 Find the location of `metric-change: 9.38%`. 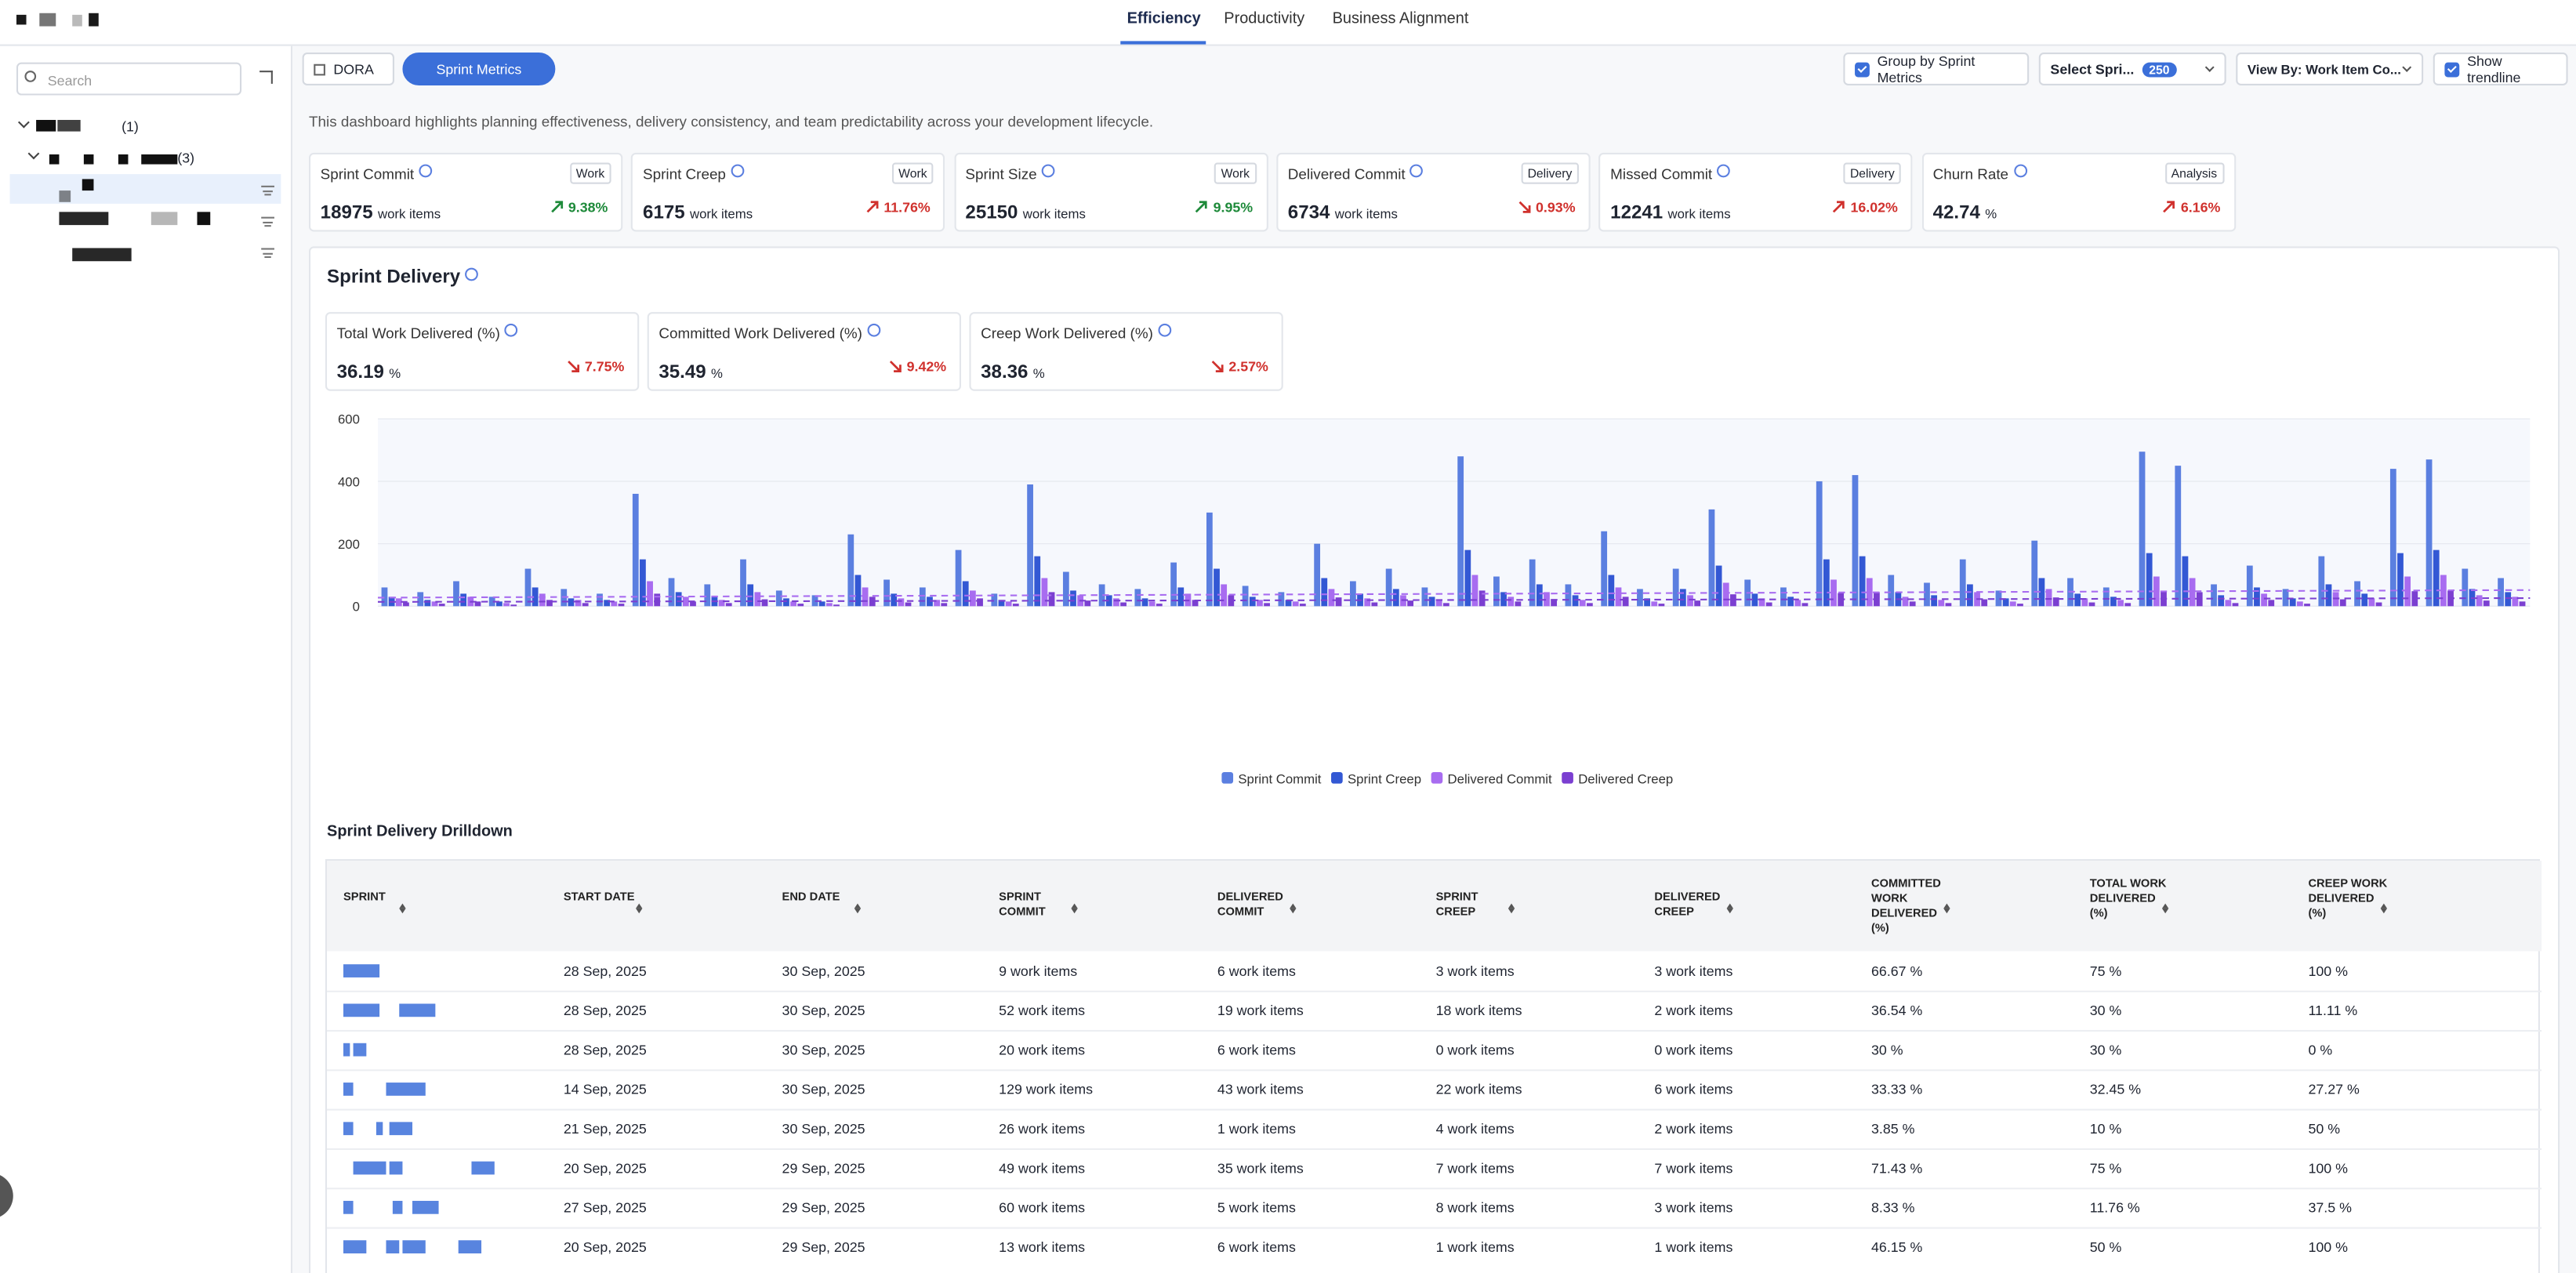

metric-change: 9.38% is located at coordinates (579, 207).